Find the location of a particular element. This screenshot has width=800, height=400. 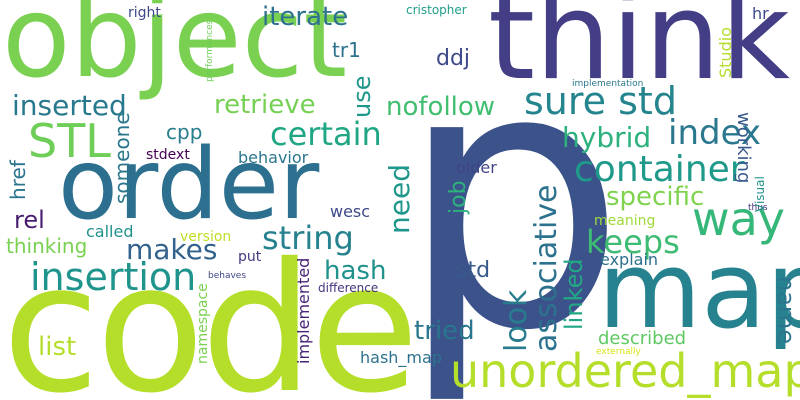

word-use: use is located at coordinates (362, 96).